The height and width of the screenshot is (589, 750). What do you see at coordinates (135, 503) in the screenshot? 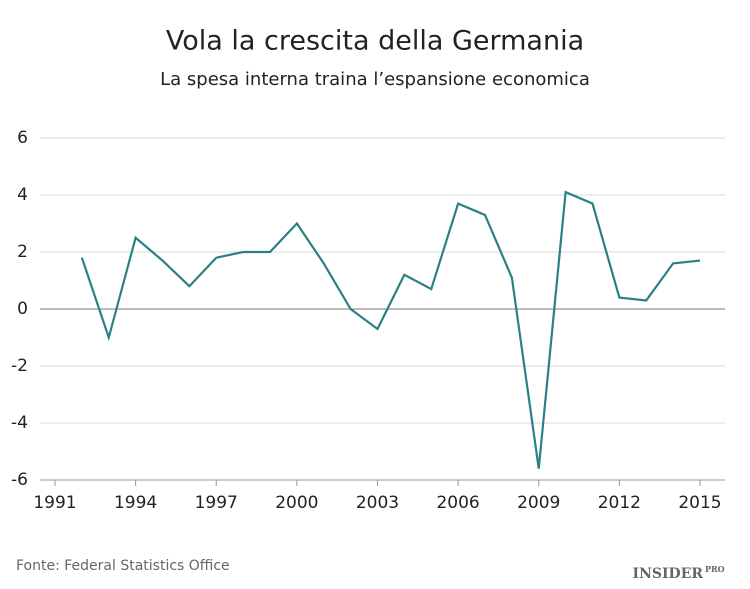
I see `x-tick-label: 1994` at bounding box center [135, 503].